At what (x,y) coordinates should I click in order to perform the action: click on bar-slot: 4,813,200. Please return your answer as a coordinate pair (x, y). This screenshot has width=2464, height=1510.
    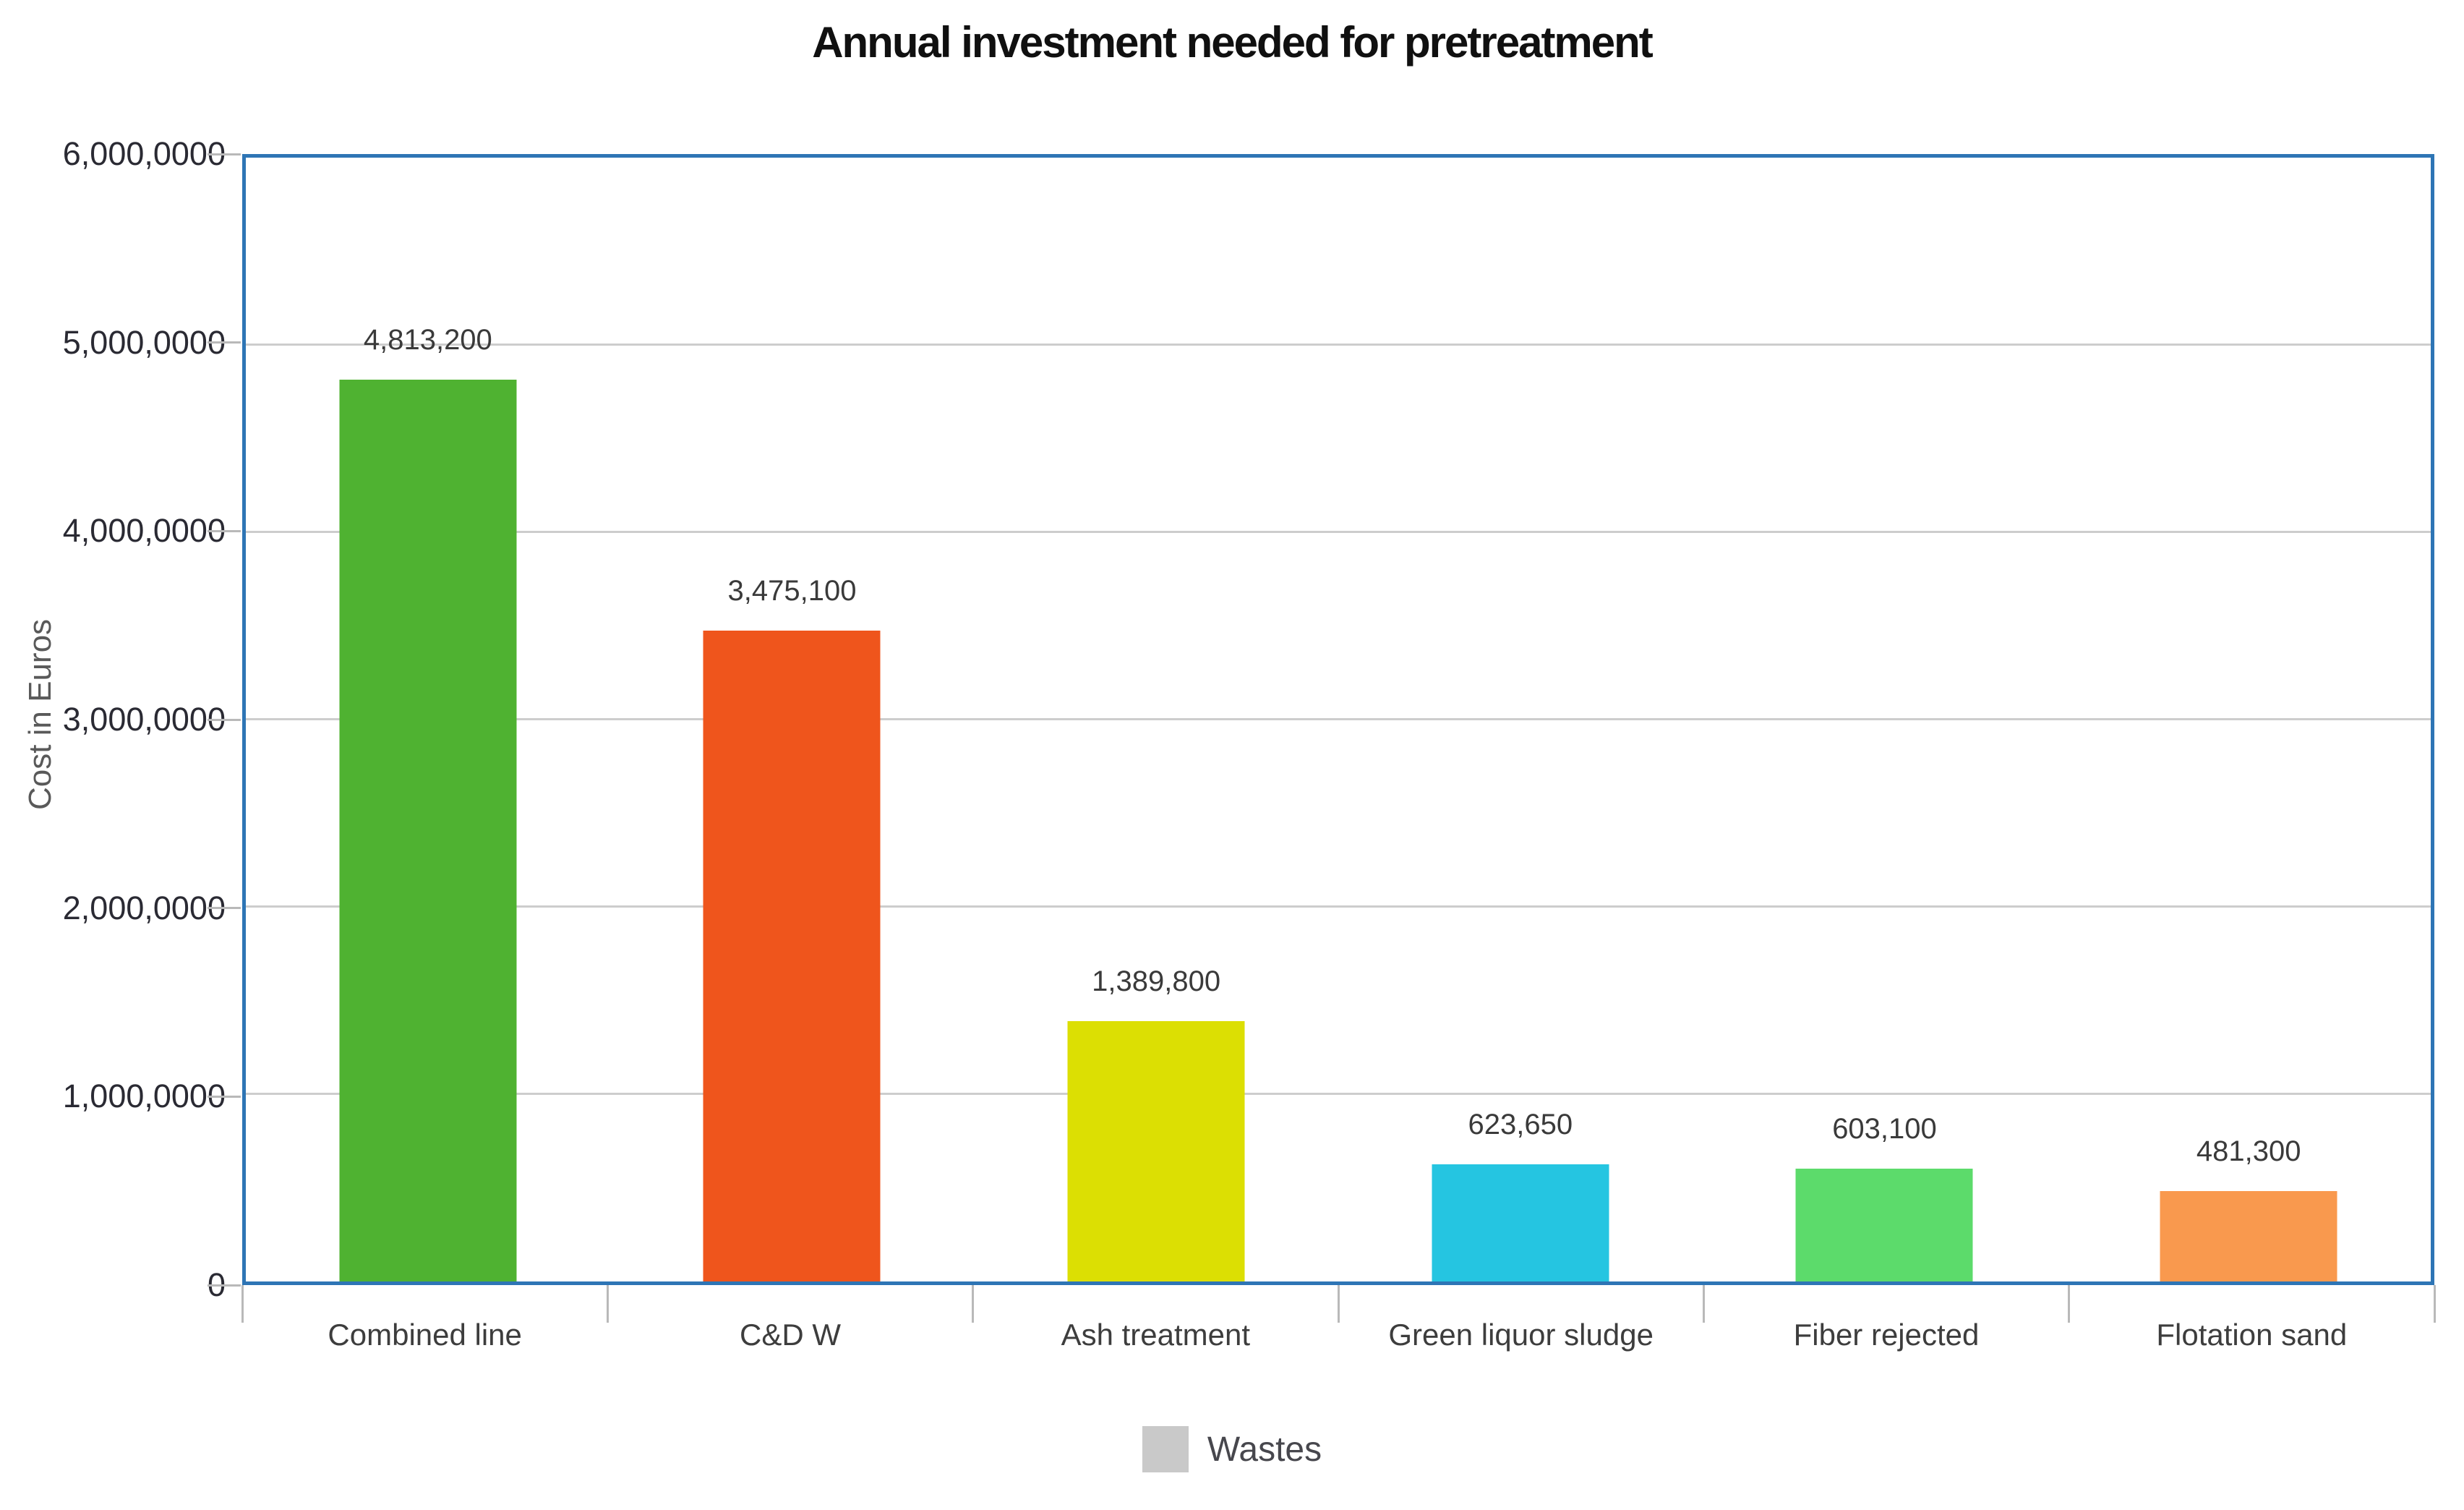
    Looking at the image, I should click on (428, 719).